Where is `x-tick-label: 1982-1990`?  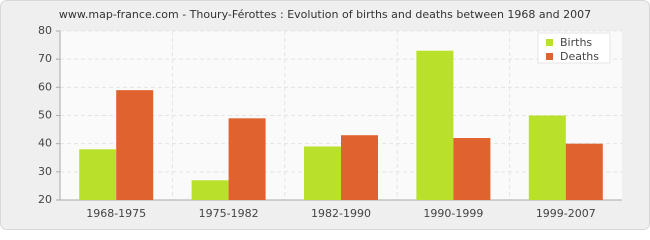
x-tick-label: 1982-1990 is located at coordinates (341, 213).